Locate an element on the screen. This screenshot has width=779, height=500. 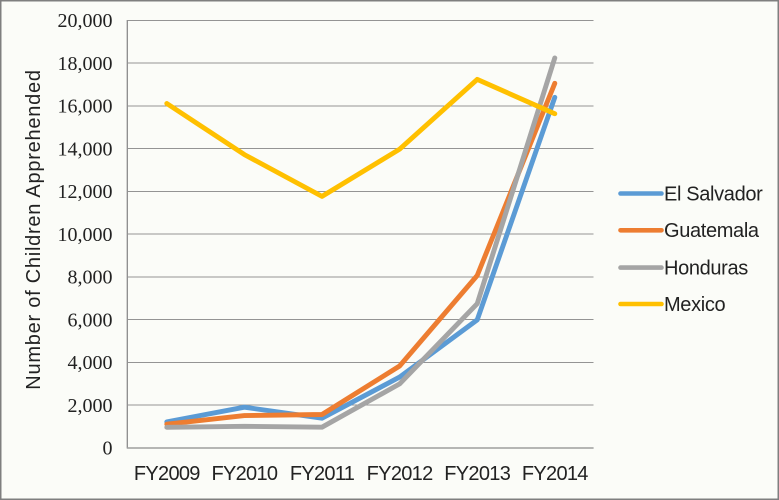
svg-text: 10,000 is located at coordinates (85, 235).